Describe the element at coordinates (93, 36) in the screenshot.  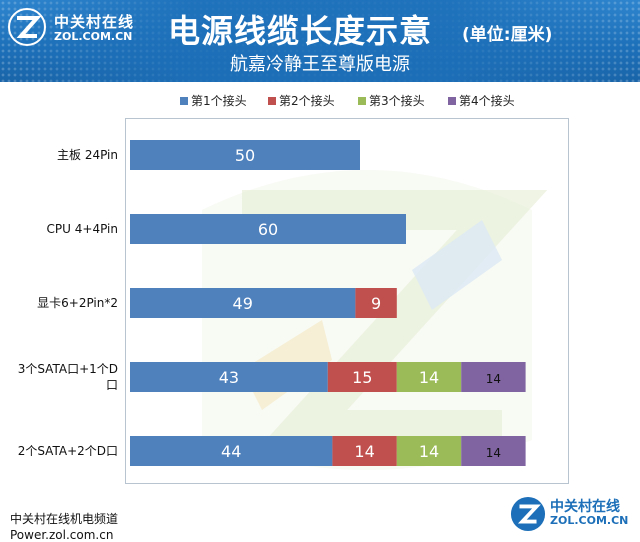
I see `logo-english: ZOL.COM.CN` at that location.